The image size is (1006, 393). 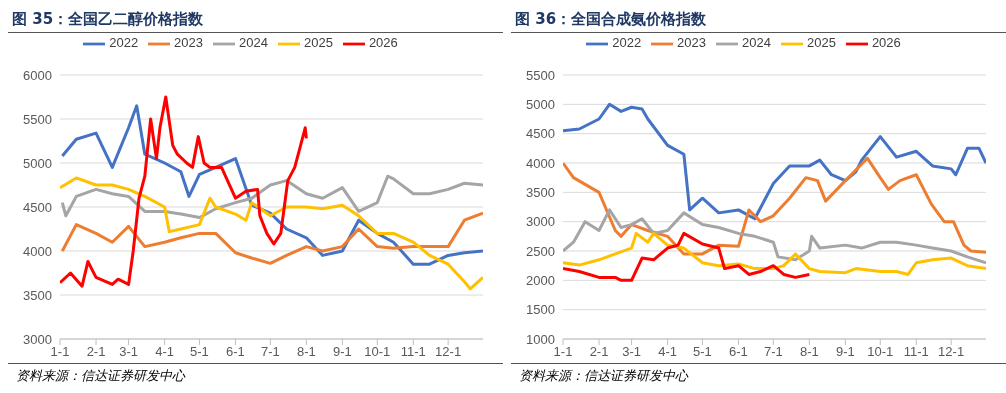 I want to click on y-tick-label: 2000, so click(x=540, y=280).